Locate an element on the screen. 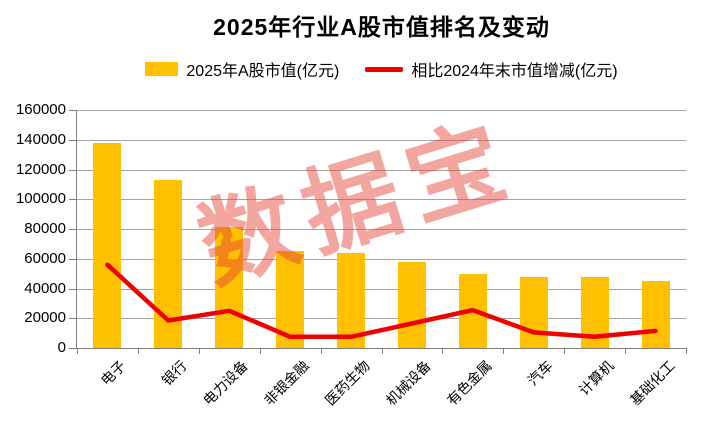  y-tick-label-140000: 140000 is located at coordinates (40, 139).